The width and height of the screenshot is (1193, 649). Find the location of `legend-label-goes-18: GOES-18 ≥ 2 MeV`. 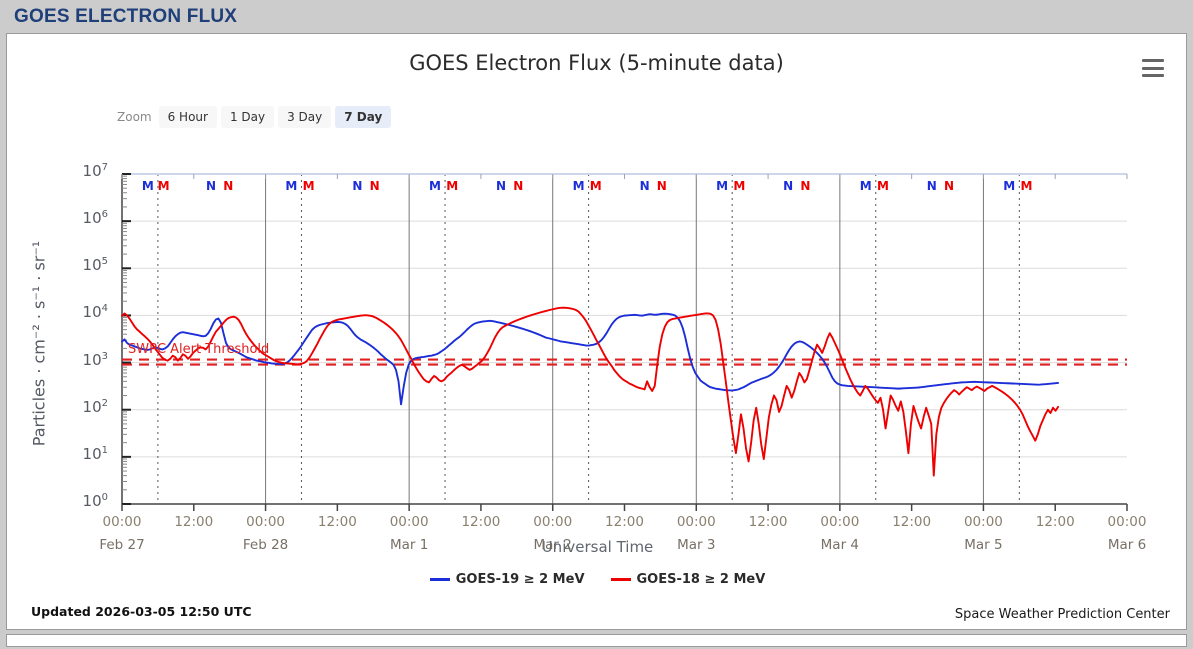

legend-label-goes-18: GOES-18 ≥ 2 MeV is located at coordinates (701, 579).